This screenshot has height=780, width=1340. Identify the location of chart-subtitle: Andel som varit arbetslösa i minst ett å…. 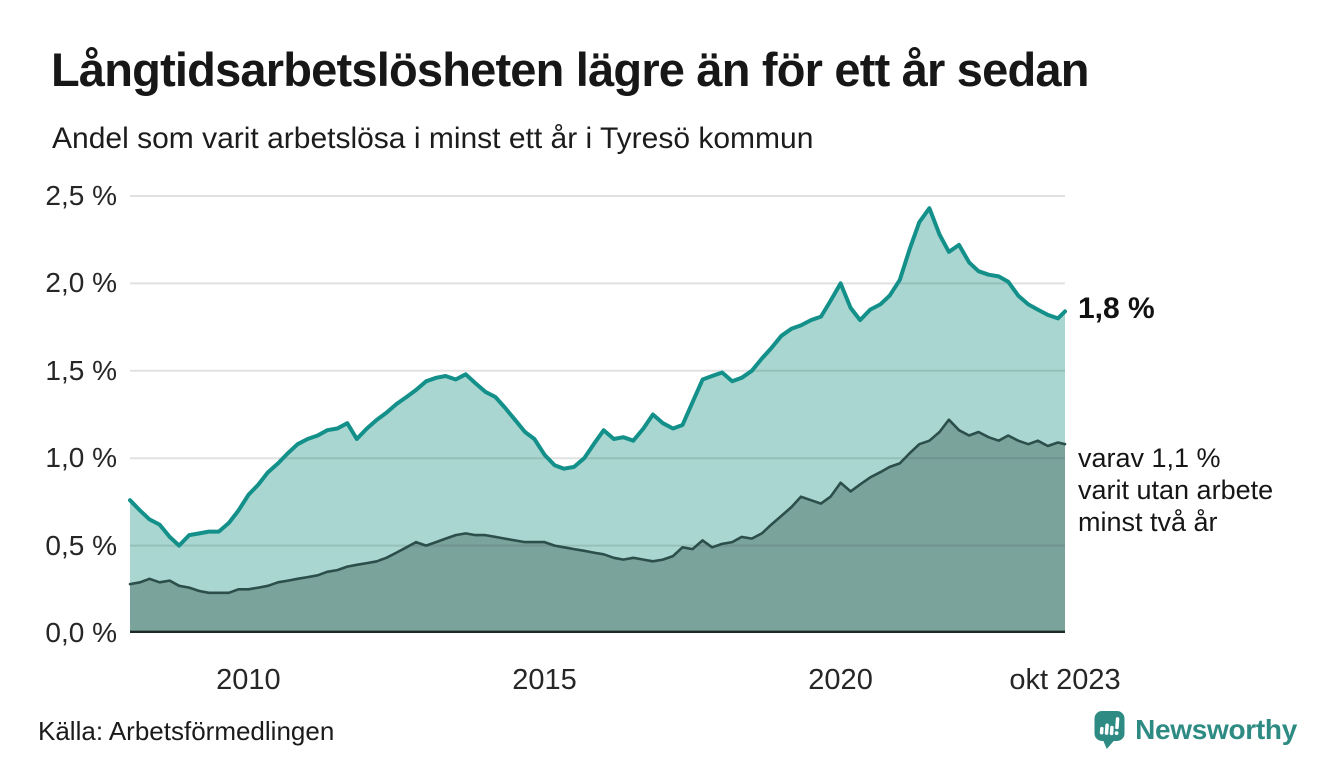
(433, 138).